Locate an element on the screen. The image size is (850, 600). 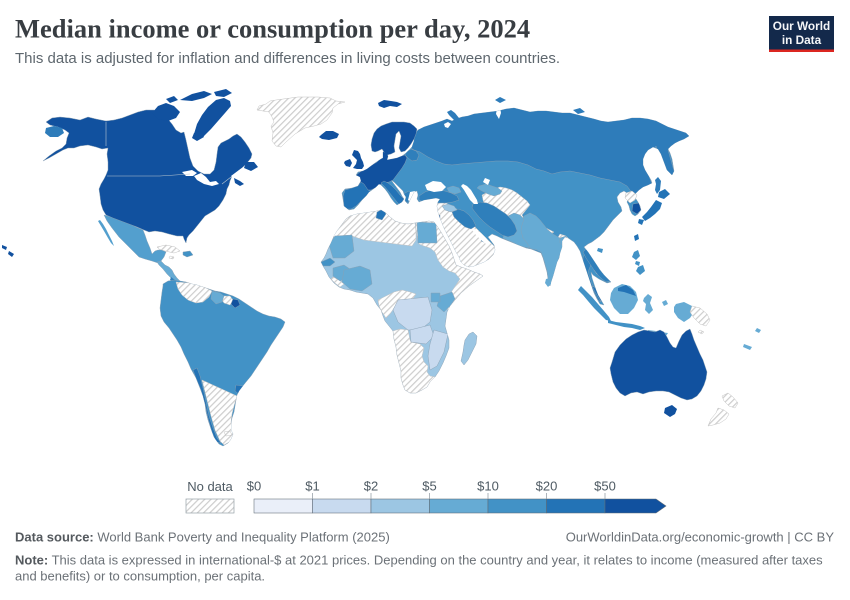
svg-text: $1 is located at coordinates (312, 486).